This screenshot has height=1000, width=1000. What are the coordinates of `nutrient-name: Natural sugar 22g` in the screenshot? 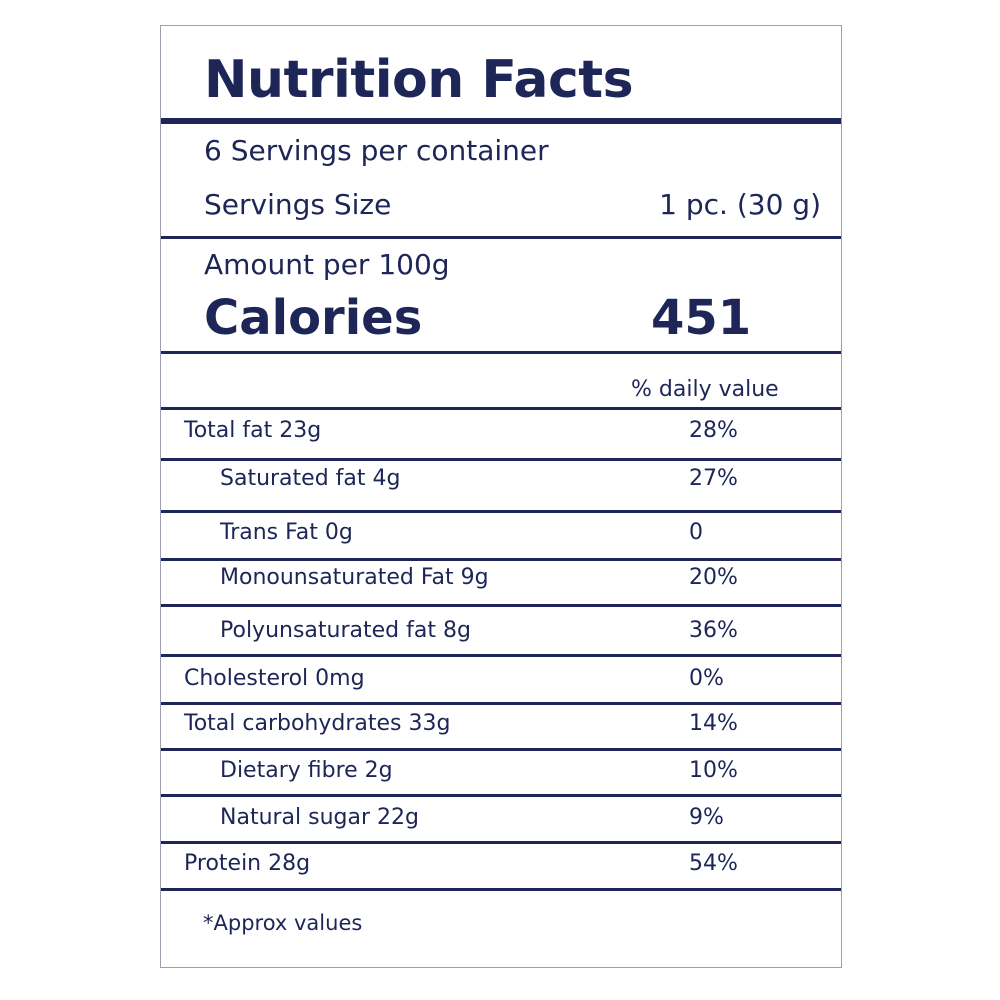 It's located at (319, 817).